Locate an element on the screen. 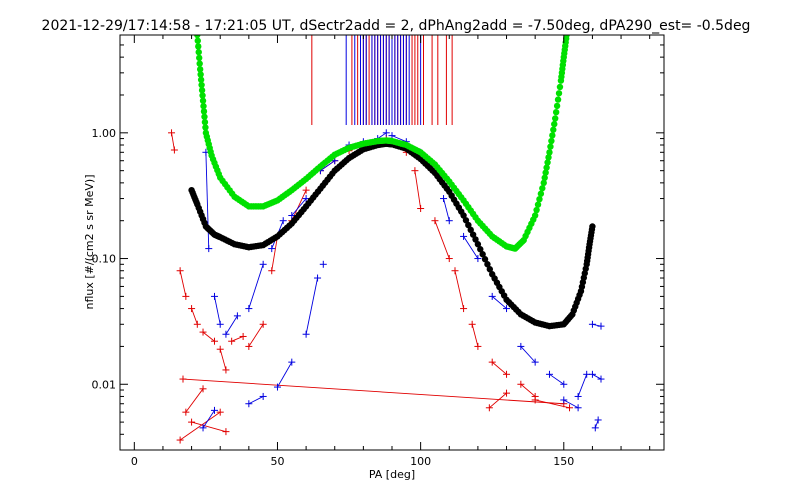 This screenshot has height=500, width=800. y-tick-label: 0.10 is located at coordinates (104, 259).